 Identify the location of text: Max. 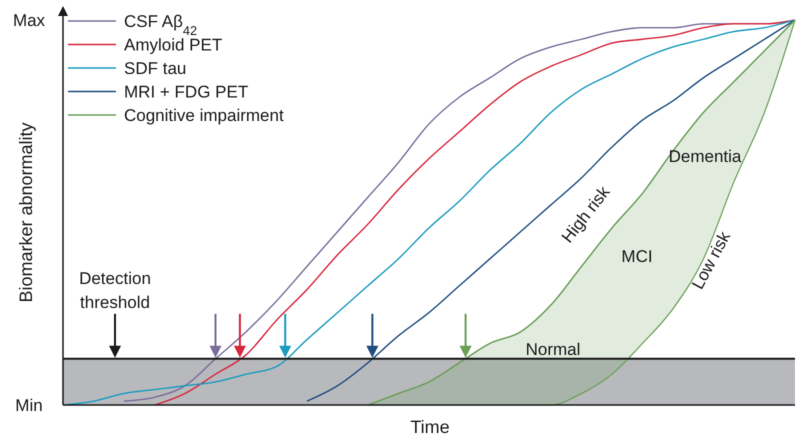
(29, 20).